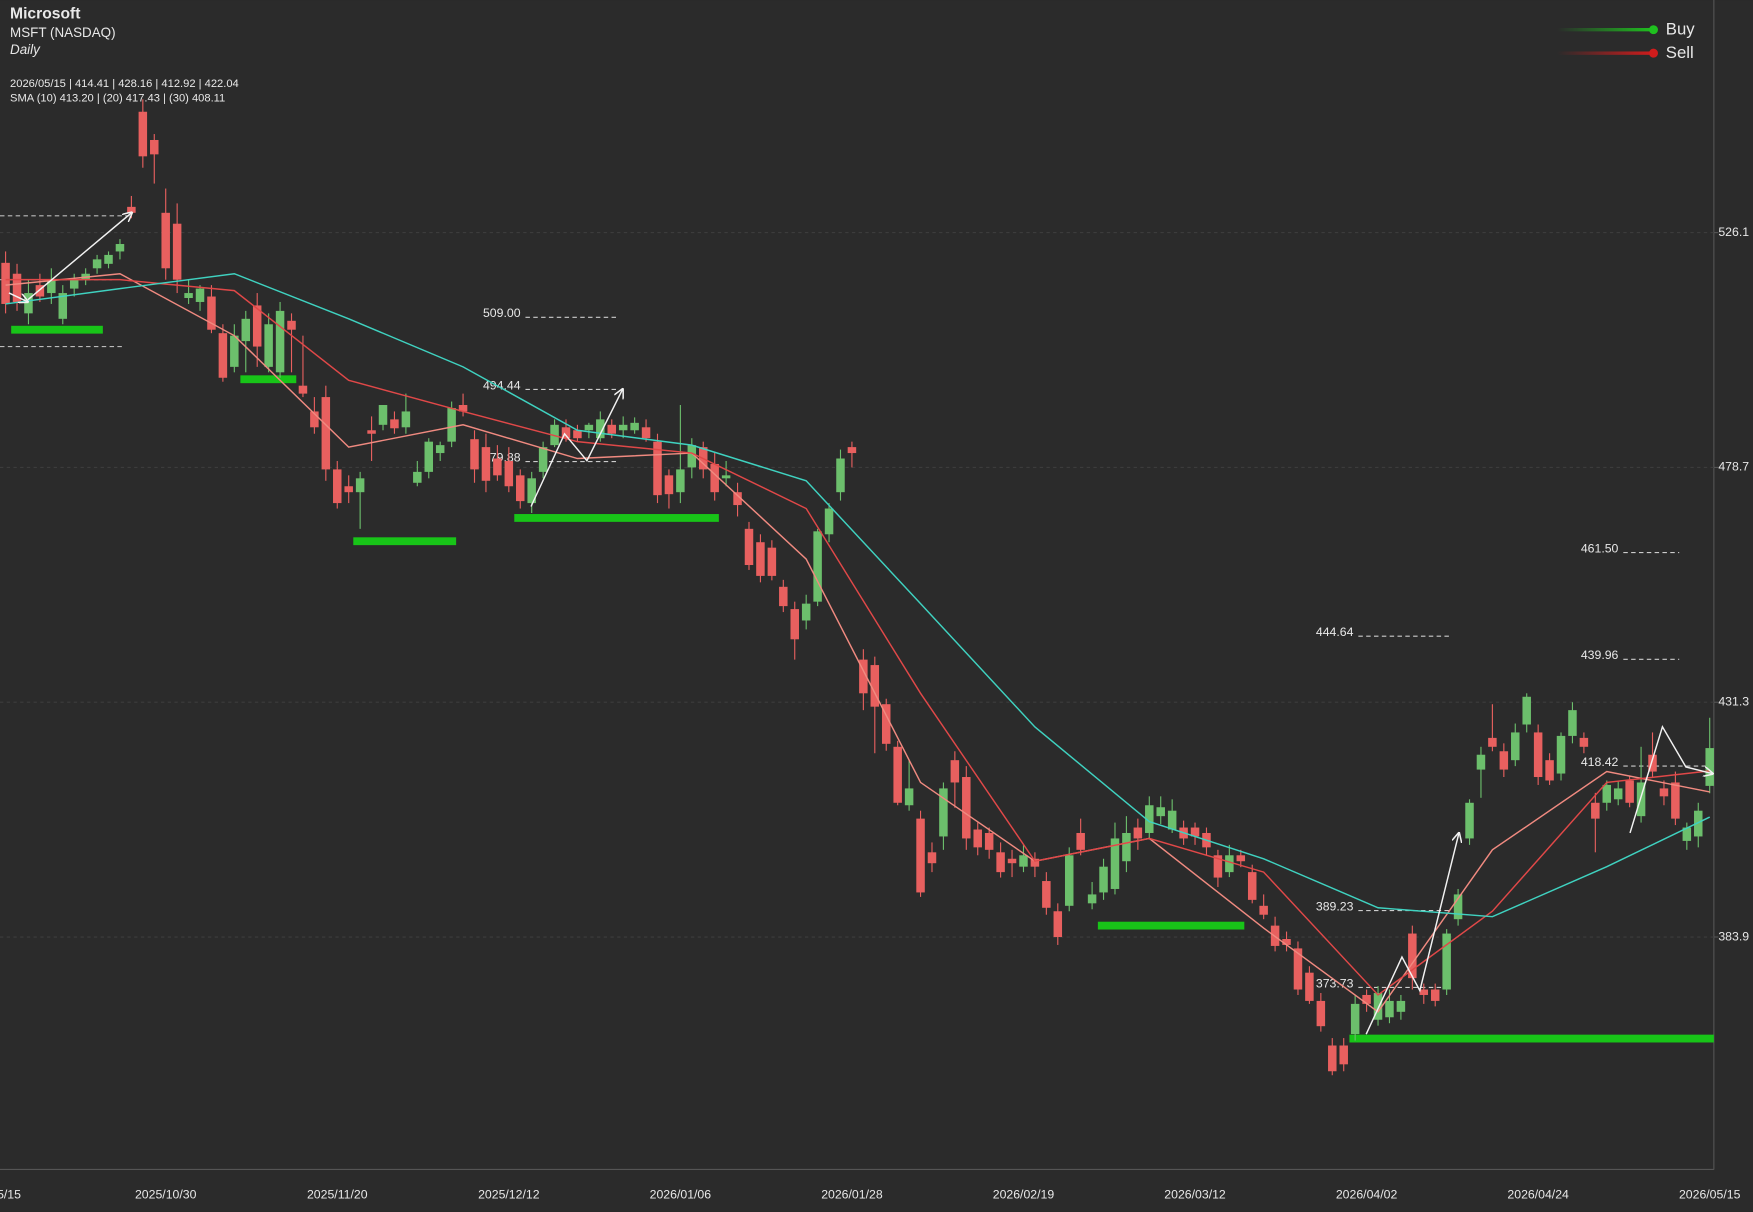 The image size is (1753, 1212). What do you see at coordinates (1538, 1194) in the screenshot?
I see `x-tick-label: 2026/04/24` at bounding box center [1538, 1194].